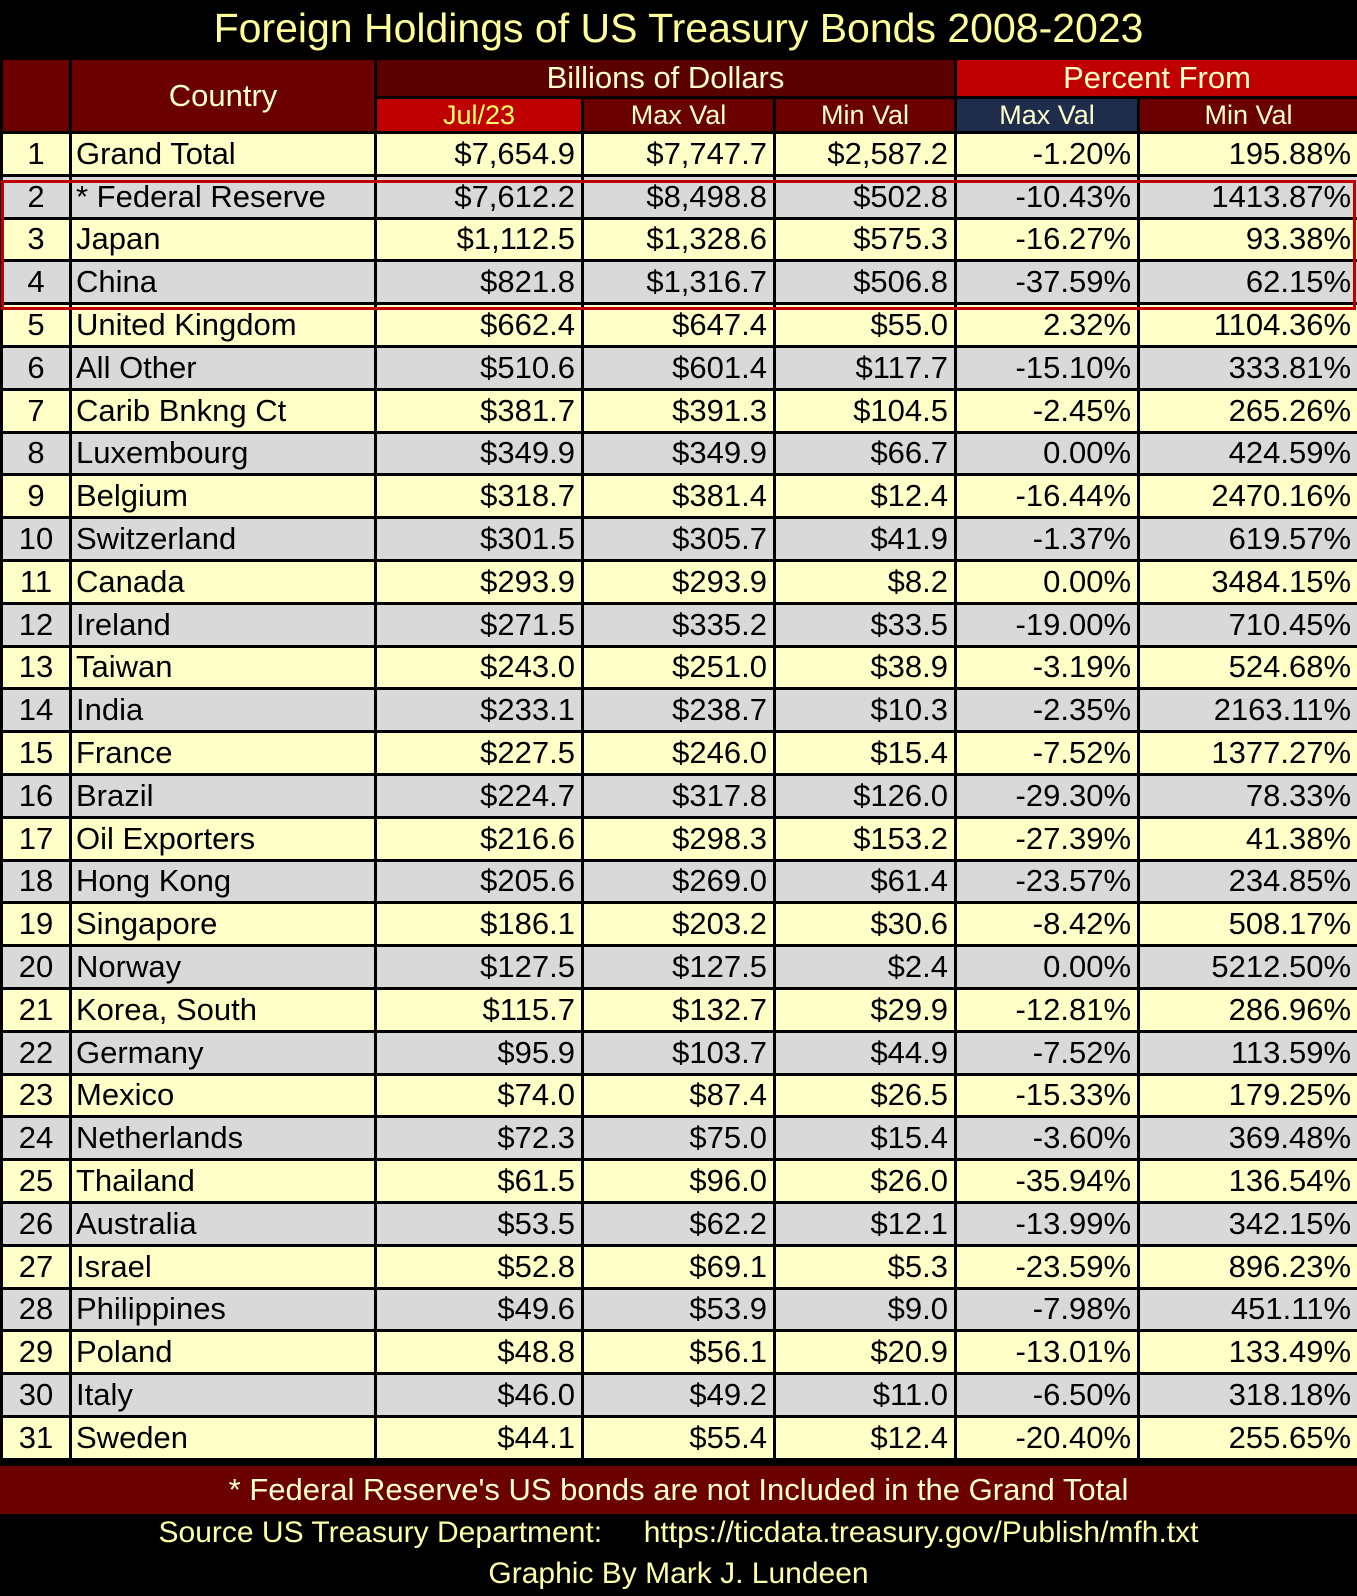 The height and width of the screenshot is (1596, 1357). I want to click on jul23-value: $233.1, so click(479, 710).